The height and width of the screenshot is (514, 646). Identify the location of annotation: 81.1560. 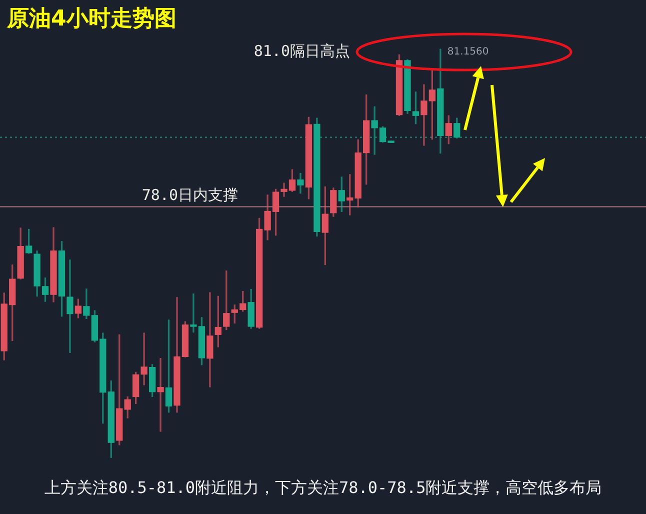
(468, 52).